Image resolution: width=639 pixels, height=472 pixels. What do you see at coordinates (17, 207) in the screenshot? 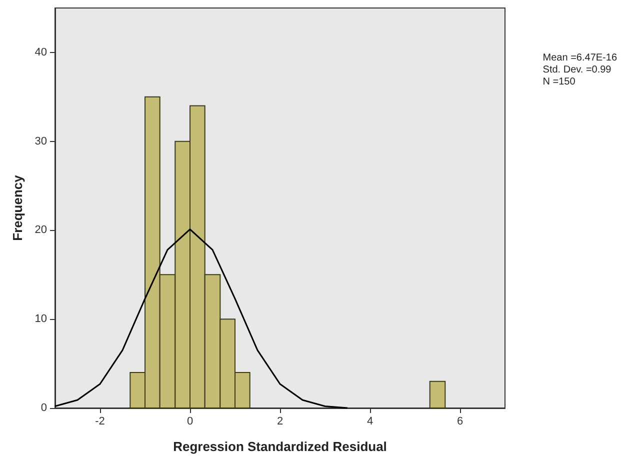
I see `y-axis-title: Frequency` at bounding box center [17, 207].